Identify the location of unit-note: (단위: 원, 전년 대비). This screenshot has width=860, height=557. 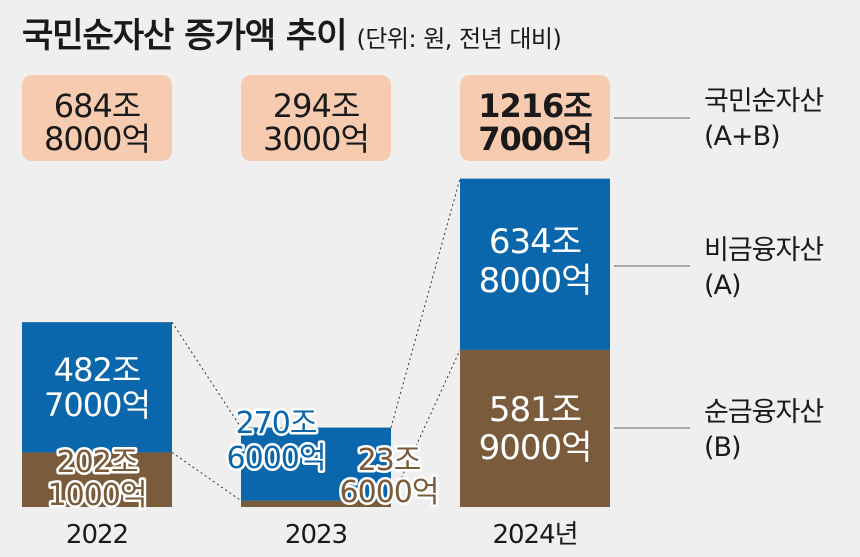
(459, 39).